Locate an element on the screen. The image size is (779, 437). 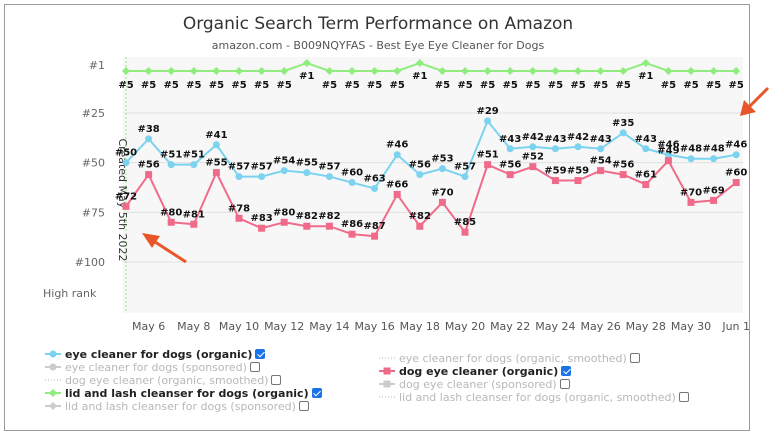
legend-item: eye cleaner for dogs (organic, smoothed) is located at coordinates (509, 358).